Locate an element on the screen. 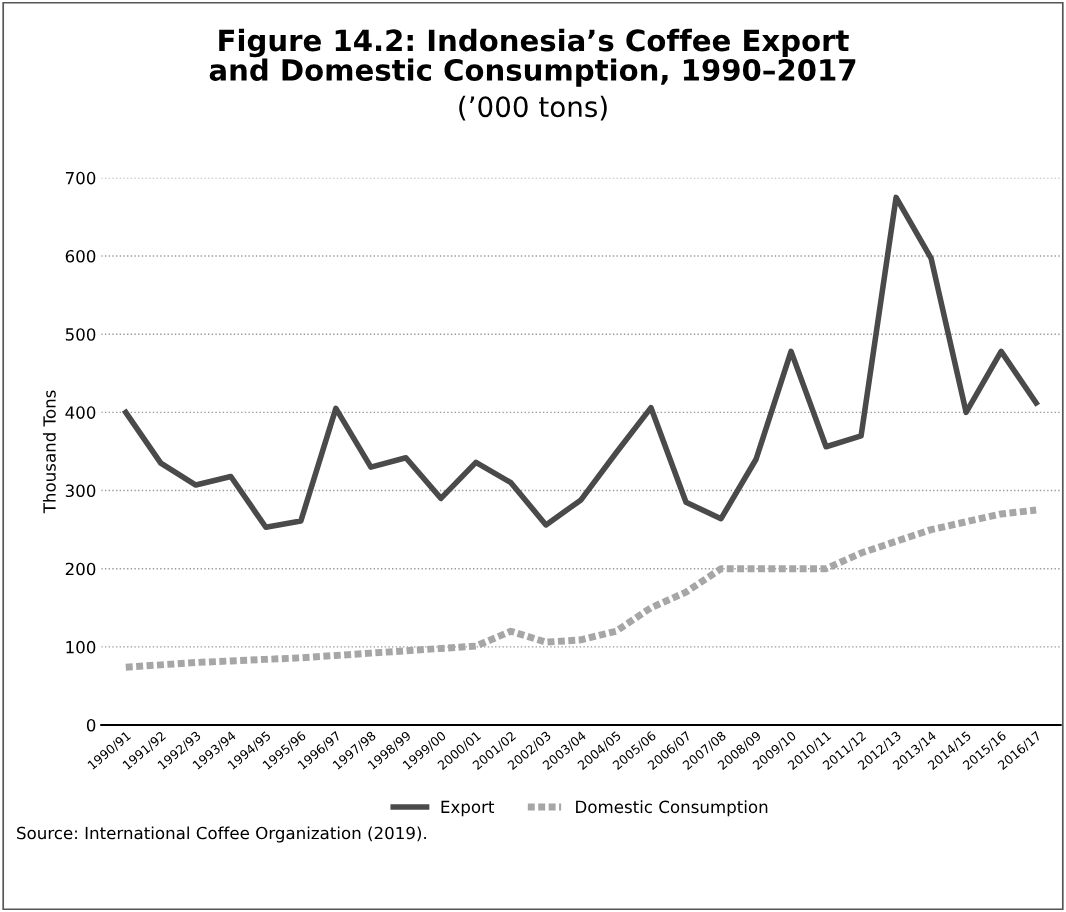 This screenshot has height=912, width=1066. legend-label: Domestic Consumption is located at coordinates (672, 808).